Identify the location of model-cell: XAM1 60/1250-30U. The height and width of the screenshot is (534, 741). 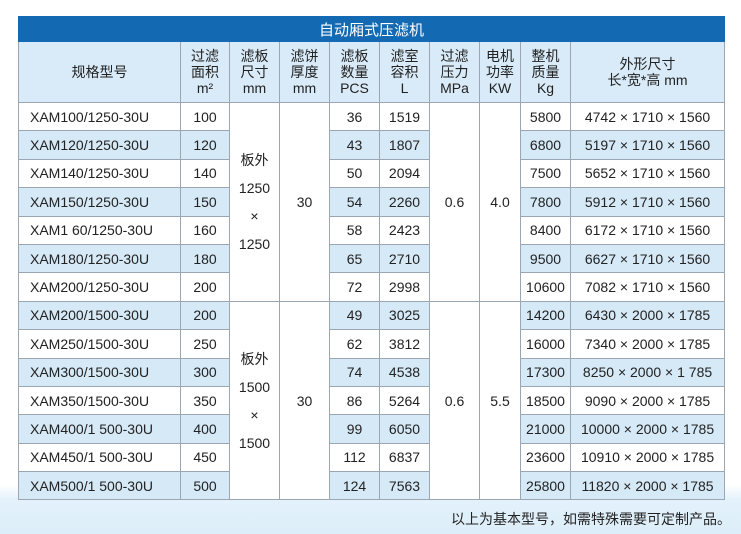
(99, 230).